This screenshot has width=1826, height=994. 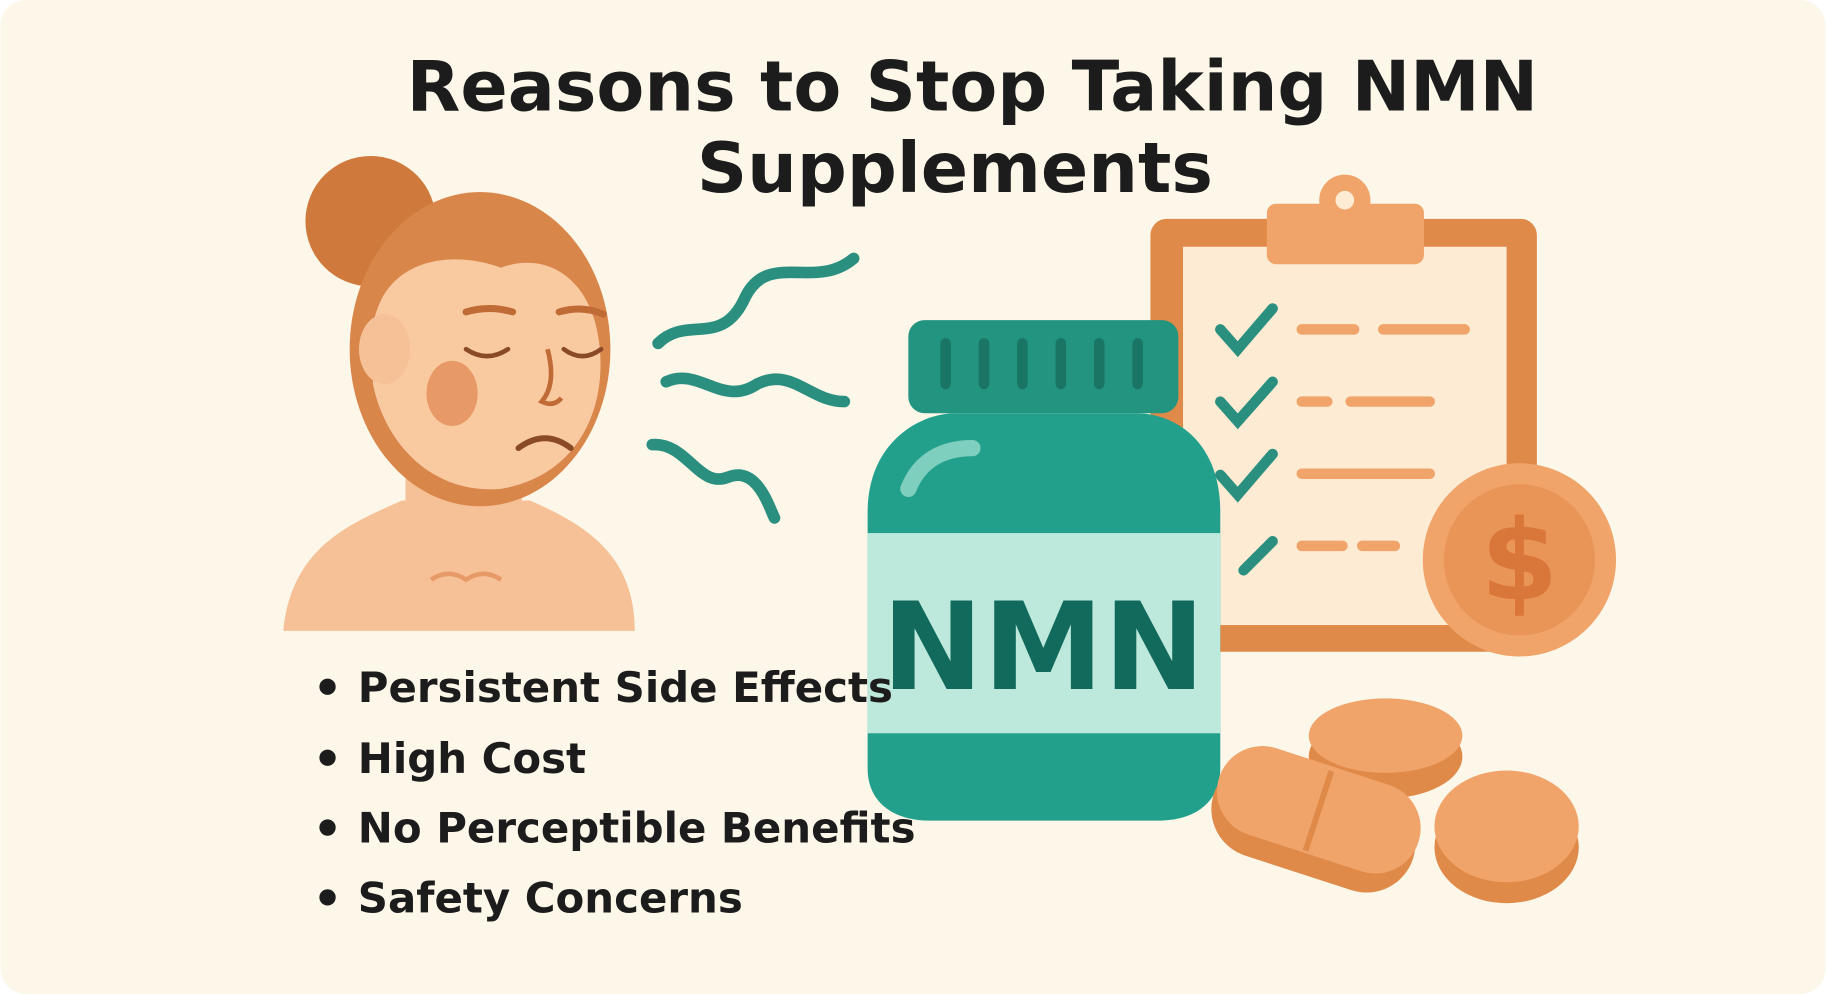 I want to click on pills, so click(x=1395, y=801).